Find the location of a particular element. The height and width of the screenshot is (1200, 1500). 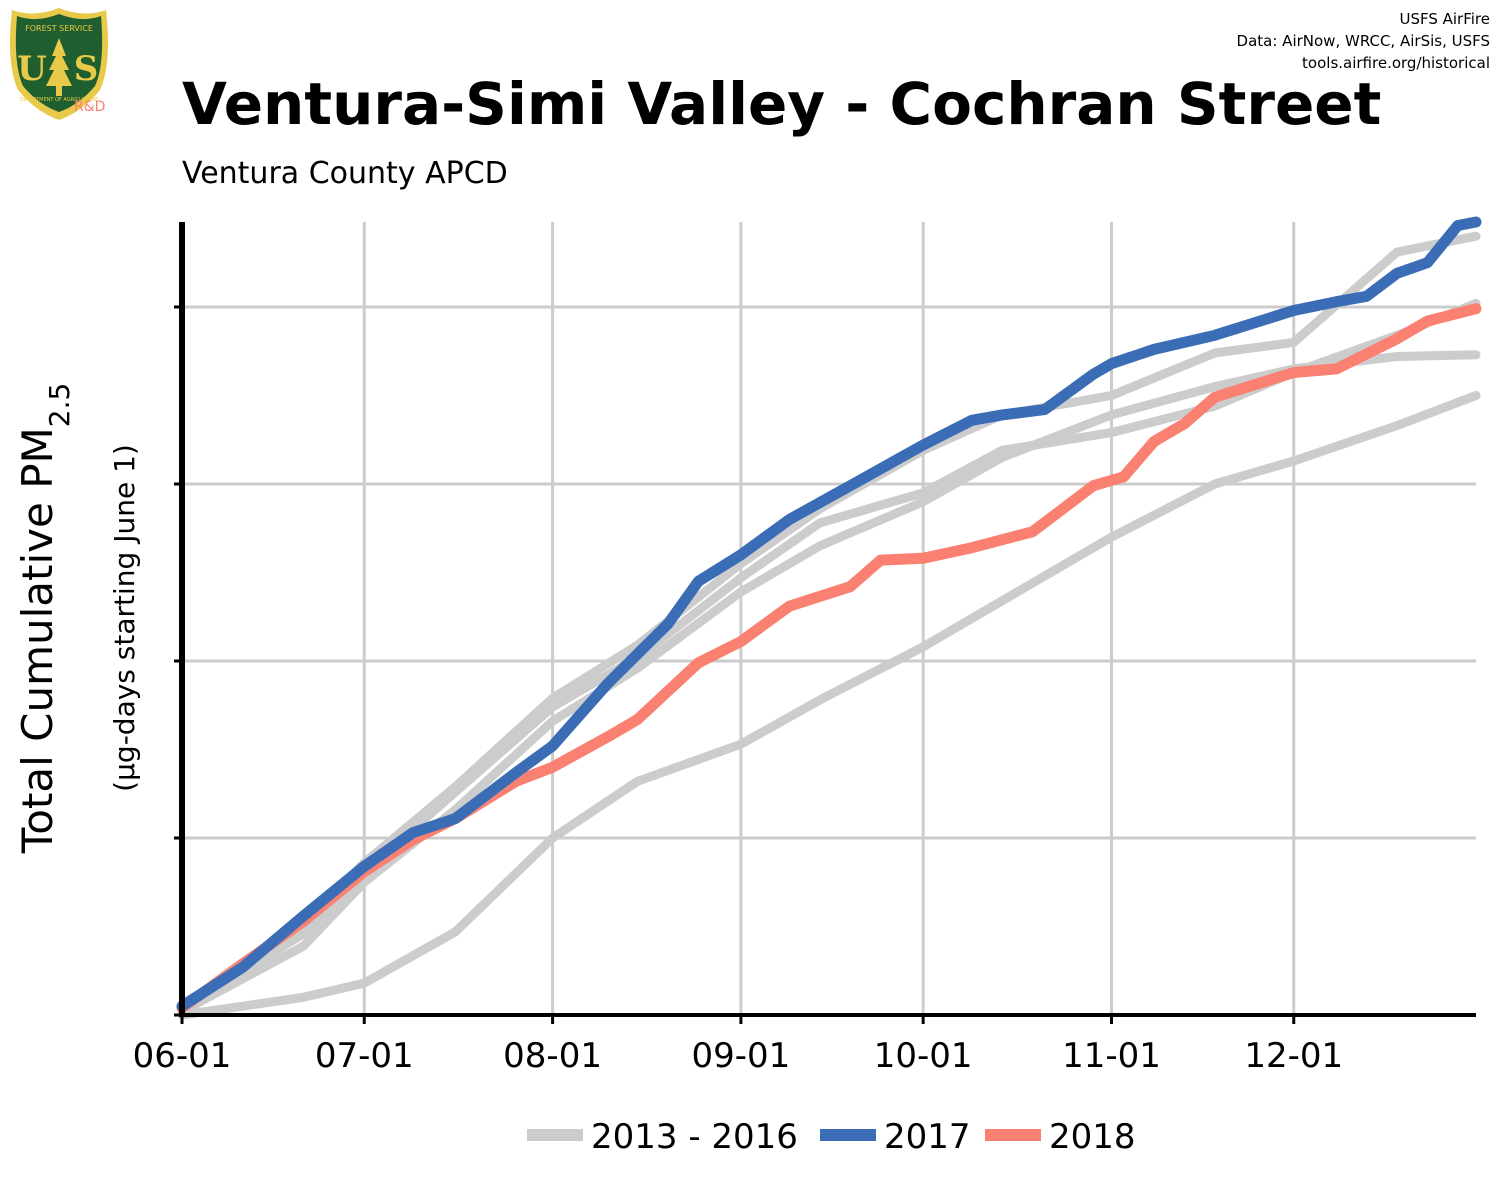

y-axis-label-subscript: 2.5 is located at coordinates (59, 405).